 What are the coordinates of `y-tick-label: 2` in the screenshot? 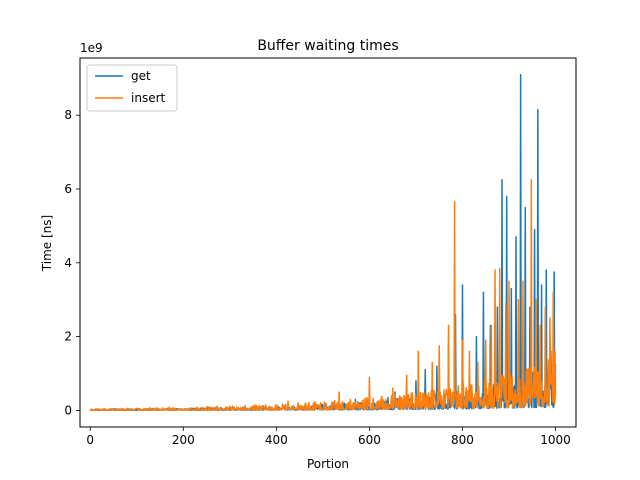 It's located at (68, 337).